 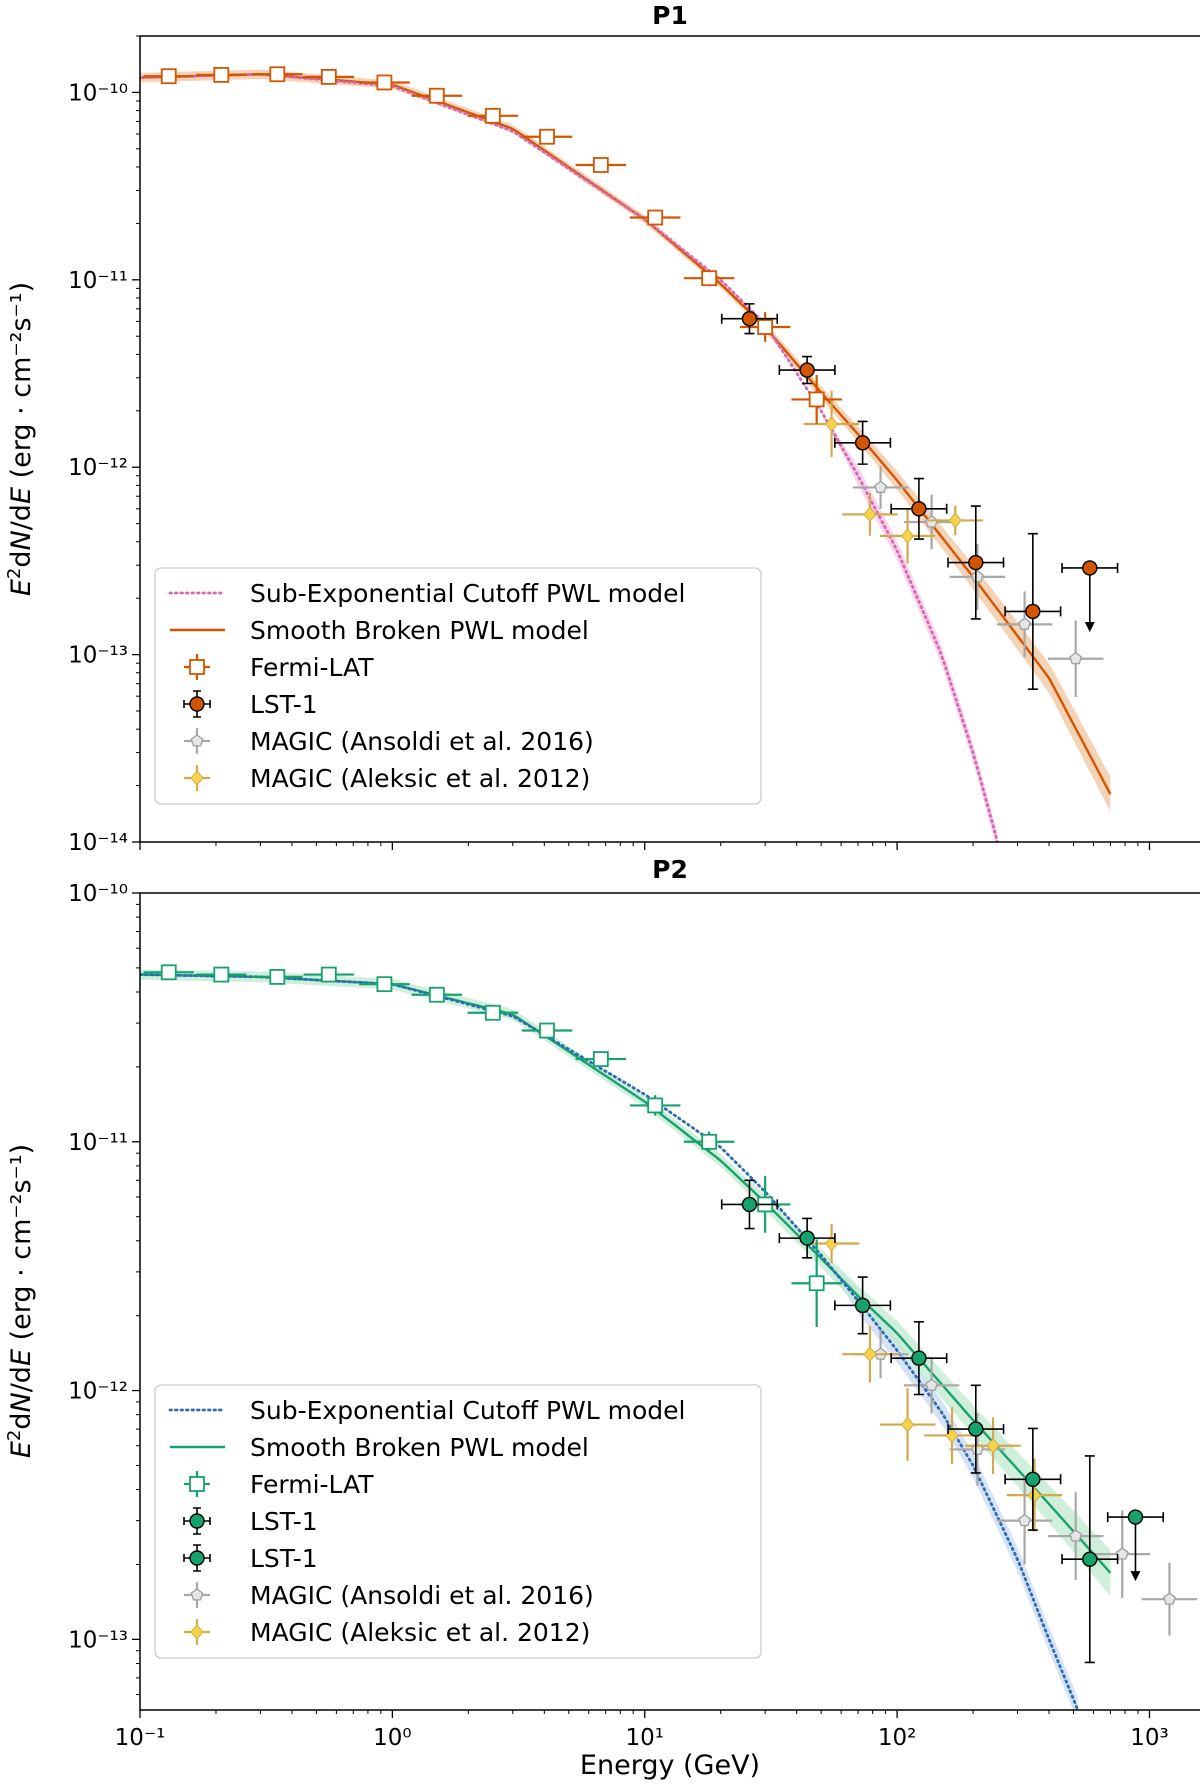 I want to click on y-tick-label: 10⁻¹⁴, so click(x=98, y=843).